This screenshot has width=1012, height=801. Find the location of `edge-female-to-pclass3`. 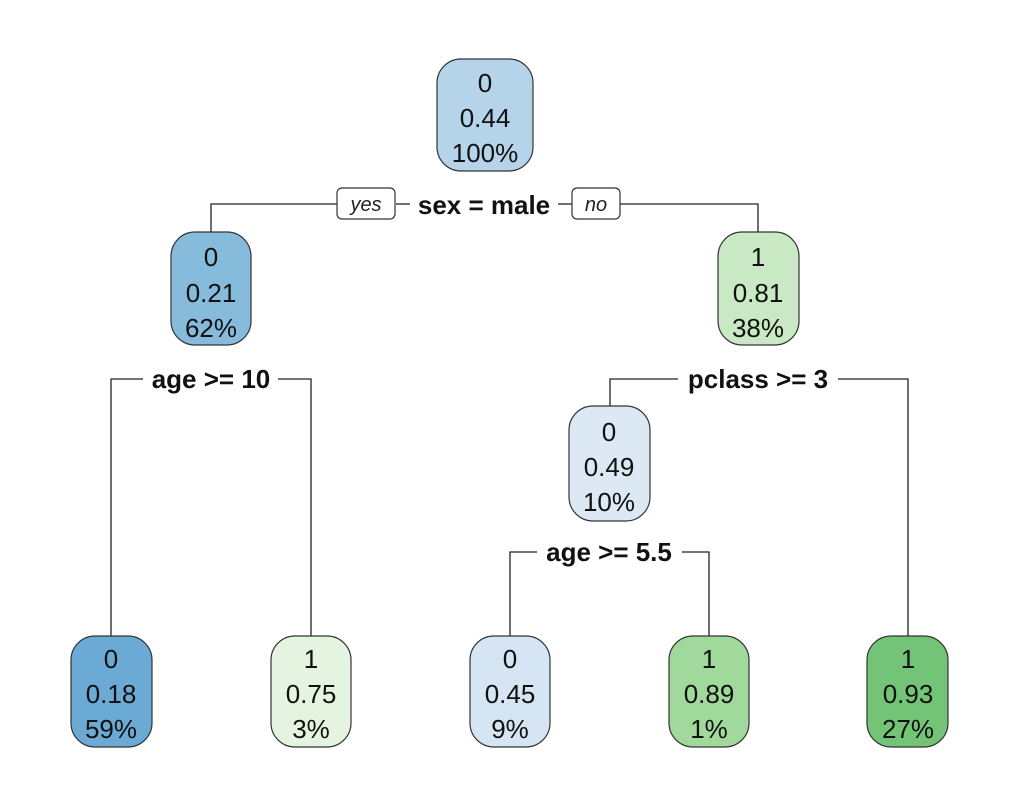

edge-female-to-pclass3 is located at coordinates (643, 392).